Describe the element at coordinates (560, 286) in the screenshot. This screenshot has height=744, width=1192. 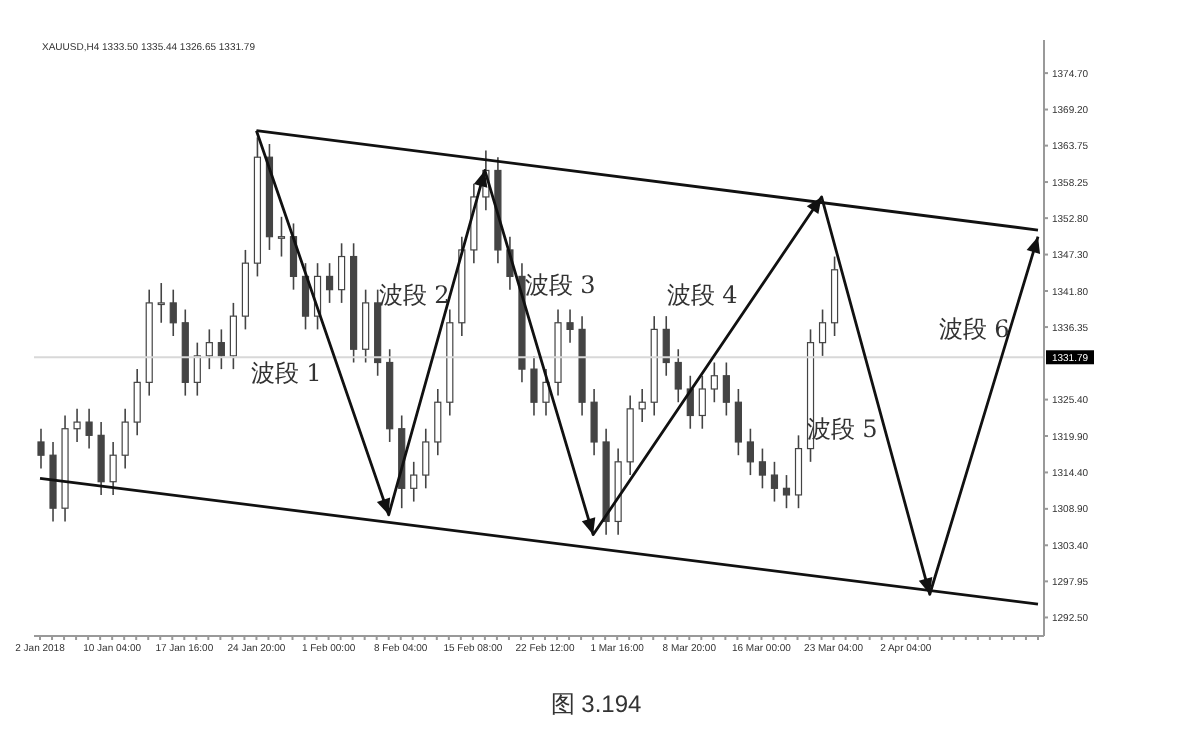
I see `annotation: 波段 3` at that location.